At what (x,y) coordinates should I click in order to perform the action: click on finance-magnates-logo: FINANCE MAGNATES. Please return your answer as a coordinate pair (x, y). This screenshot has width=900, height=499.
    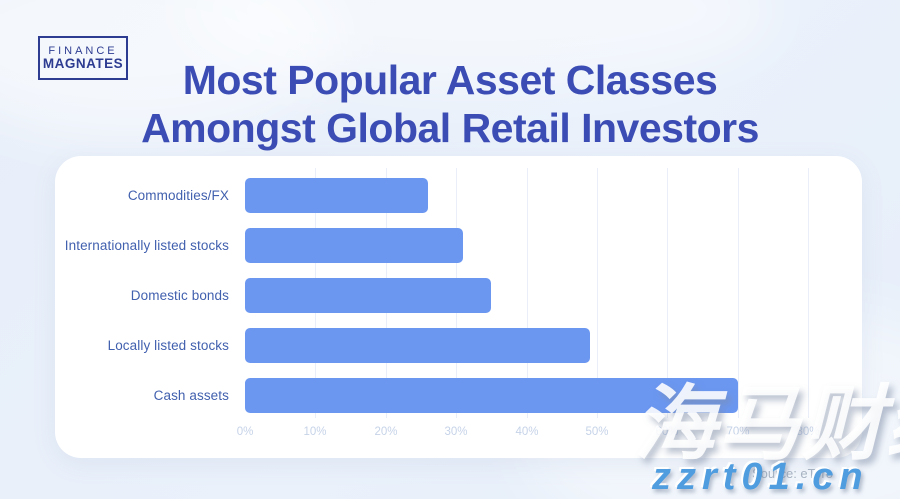
    Looking at the image, I should click on (83, 58).